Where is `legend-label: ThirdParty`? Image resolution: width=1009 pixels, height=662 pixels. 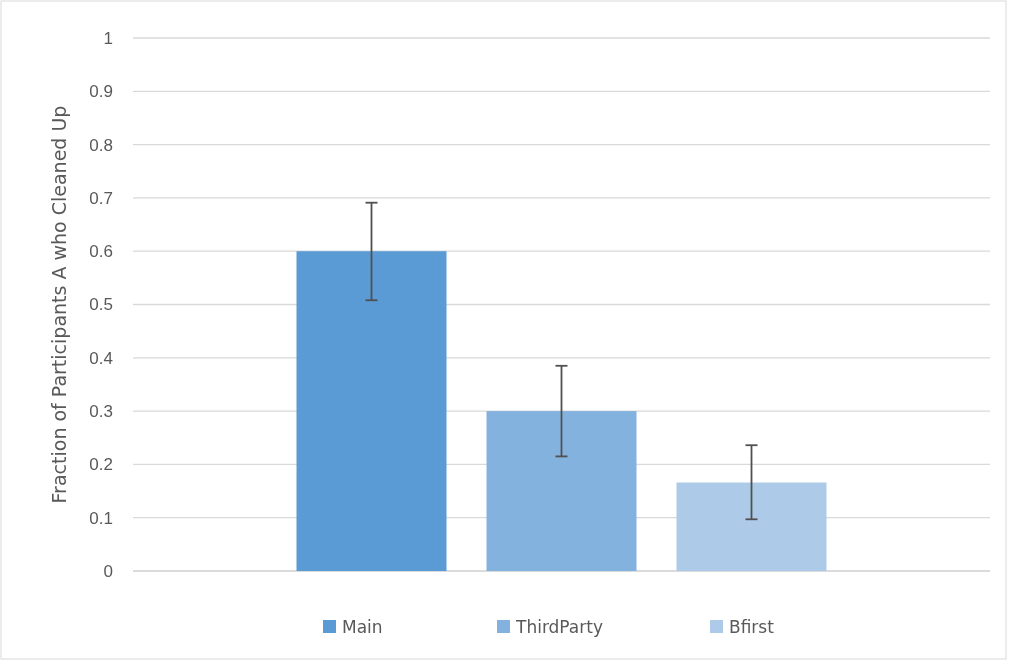
legend-label: ThirdParty is located at coordinates (559, 627).